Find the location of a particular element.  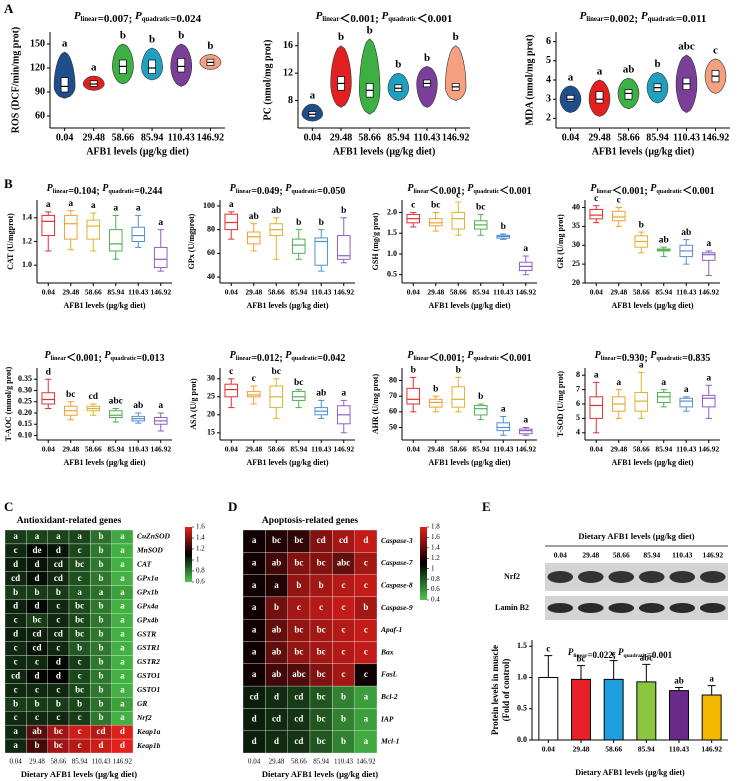

y-tick-label: 1.5 is located at coordinates (522, 645).